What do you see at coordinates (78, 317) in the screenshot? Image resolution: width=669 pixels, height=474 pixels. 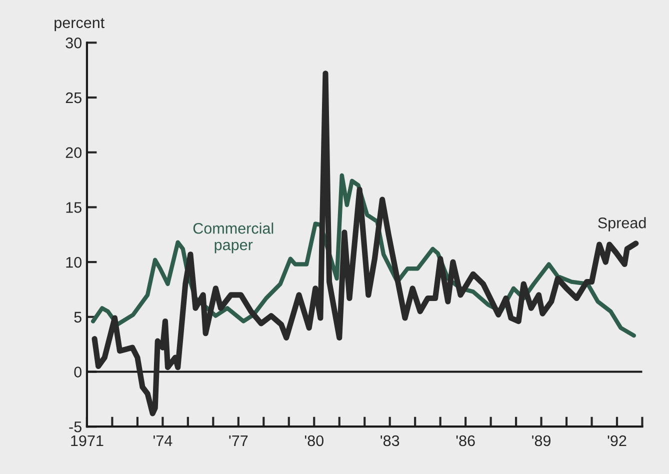 I see `y-tick-label: 5` at bounding box center [78, 317].